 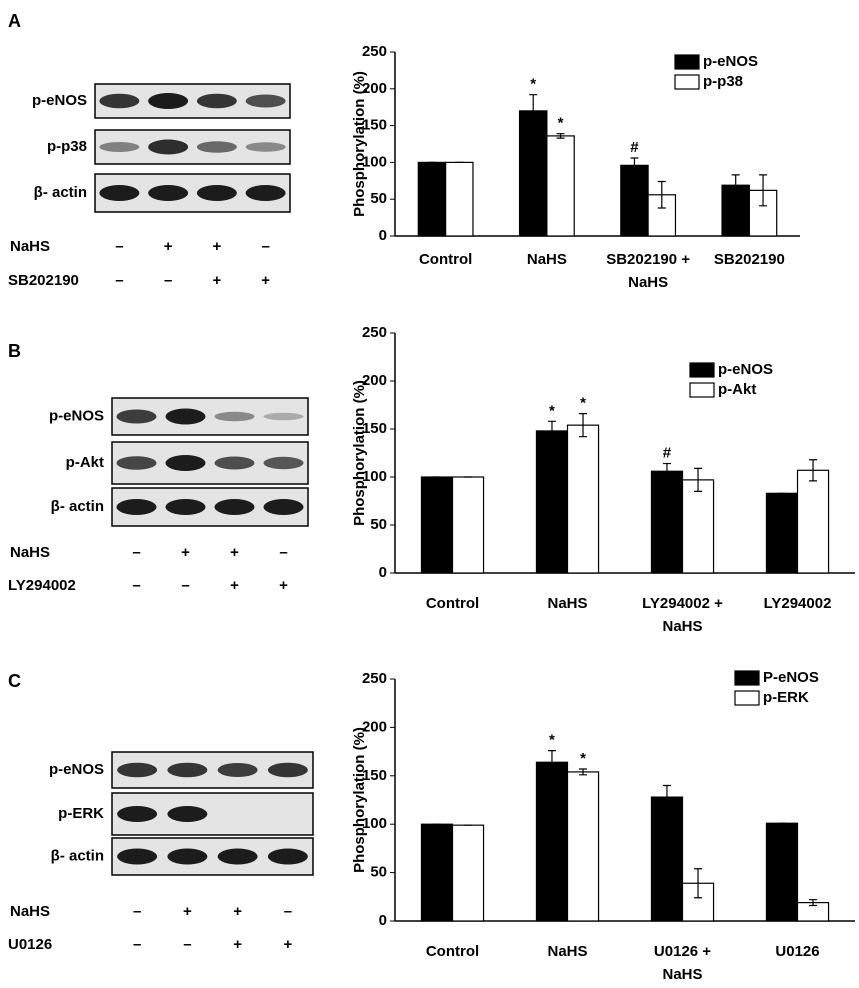 What do you see at coordinates (634, 147) in the screenshot?
I see `significance-mark: #` at bounding box center [634, 147].